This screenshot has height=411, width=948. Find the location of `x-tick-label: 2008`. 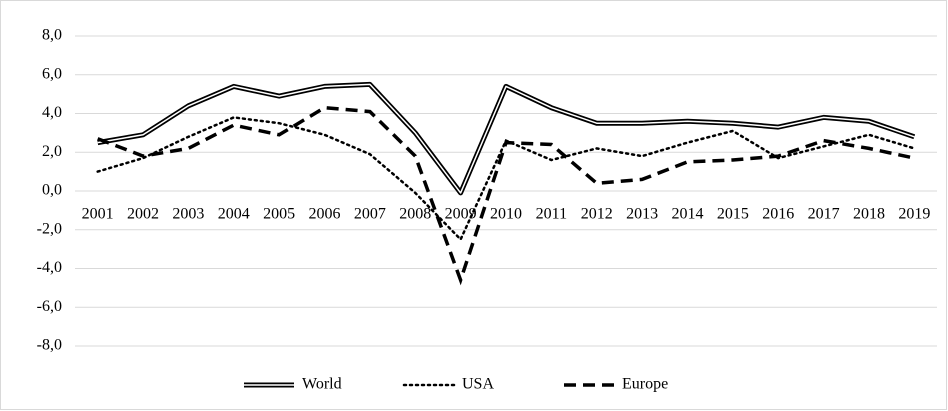

x-tick-label: 2008 is located at coordinates (415, 214).